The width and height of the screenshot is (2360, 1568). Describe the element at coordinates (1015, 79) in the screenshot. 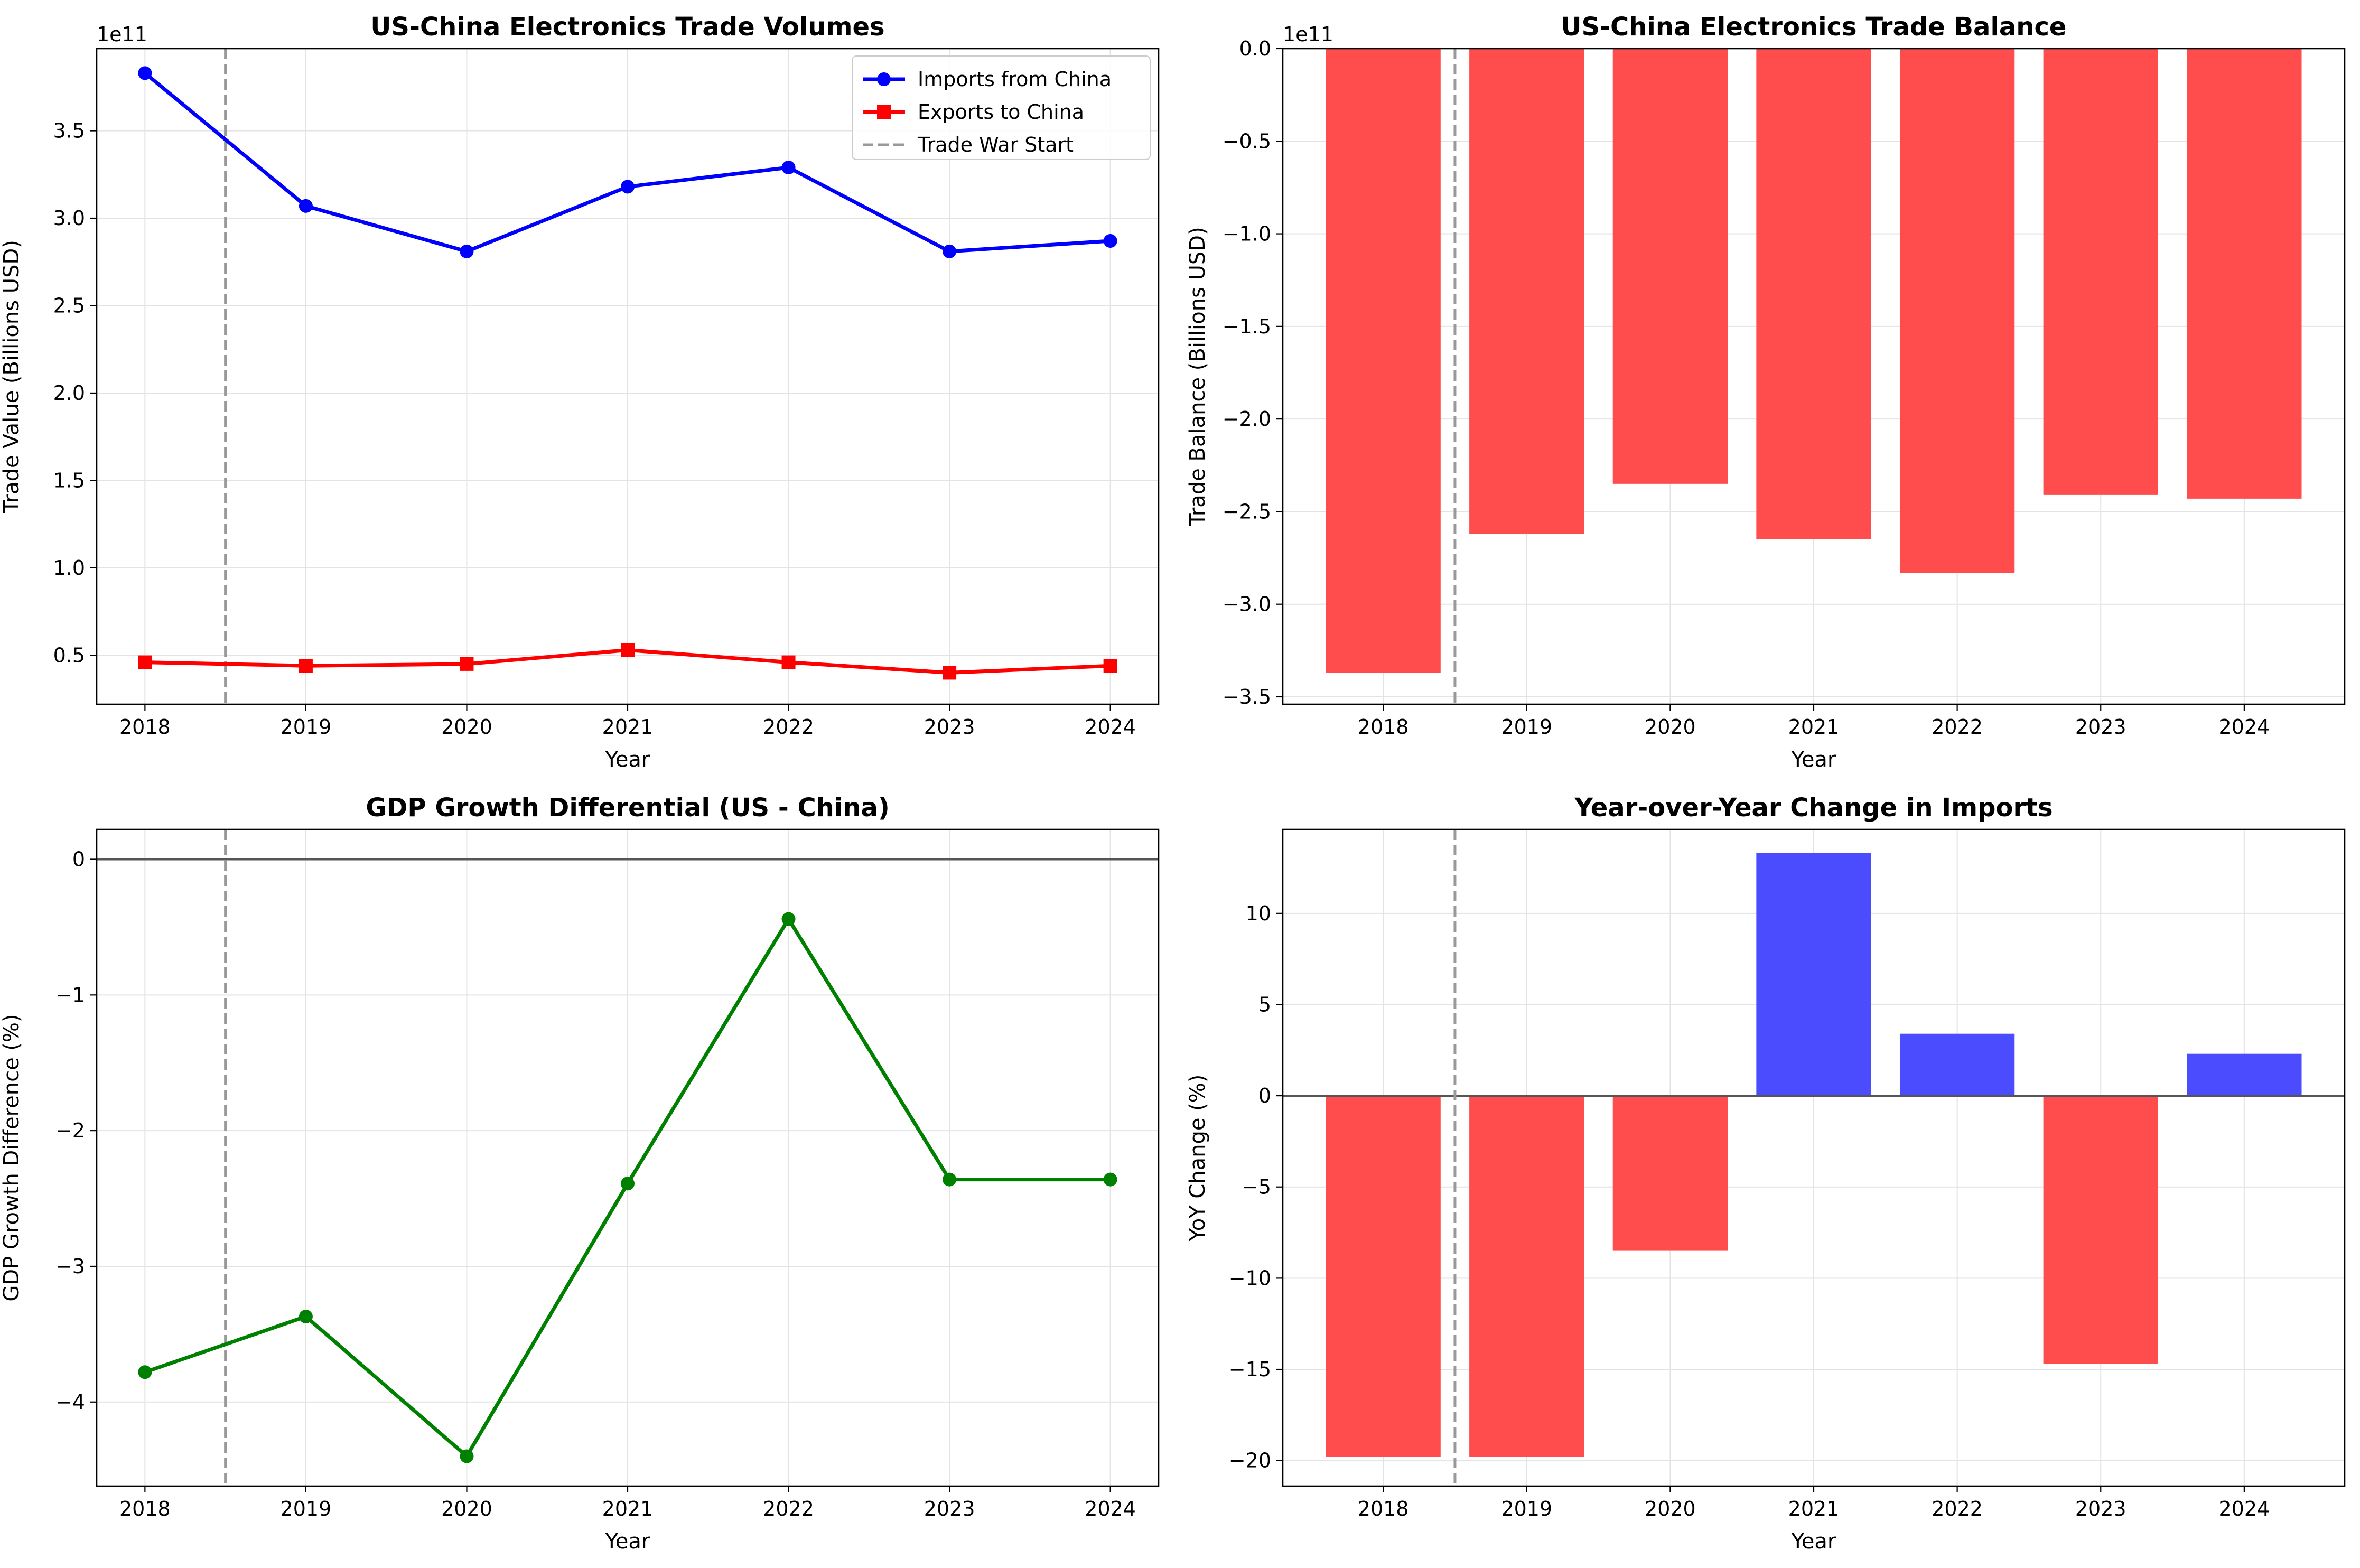

I see `legend-imports-label: Imports from China` at that location.